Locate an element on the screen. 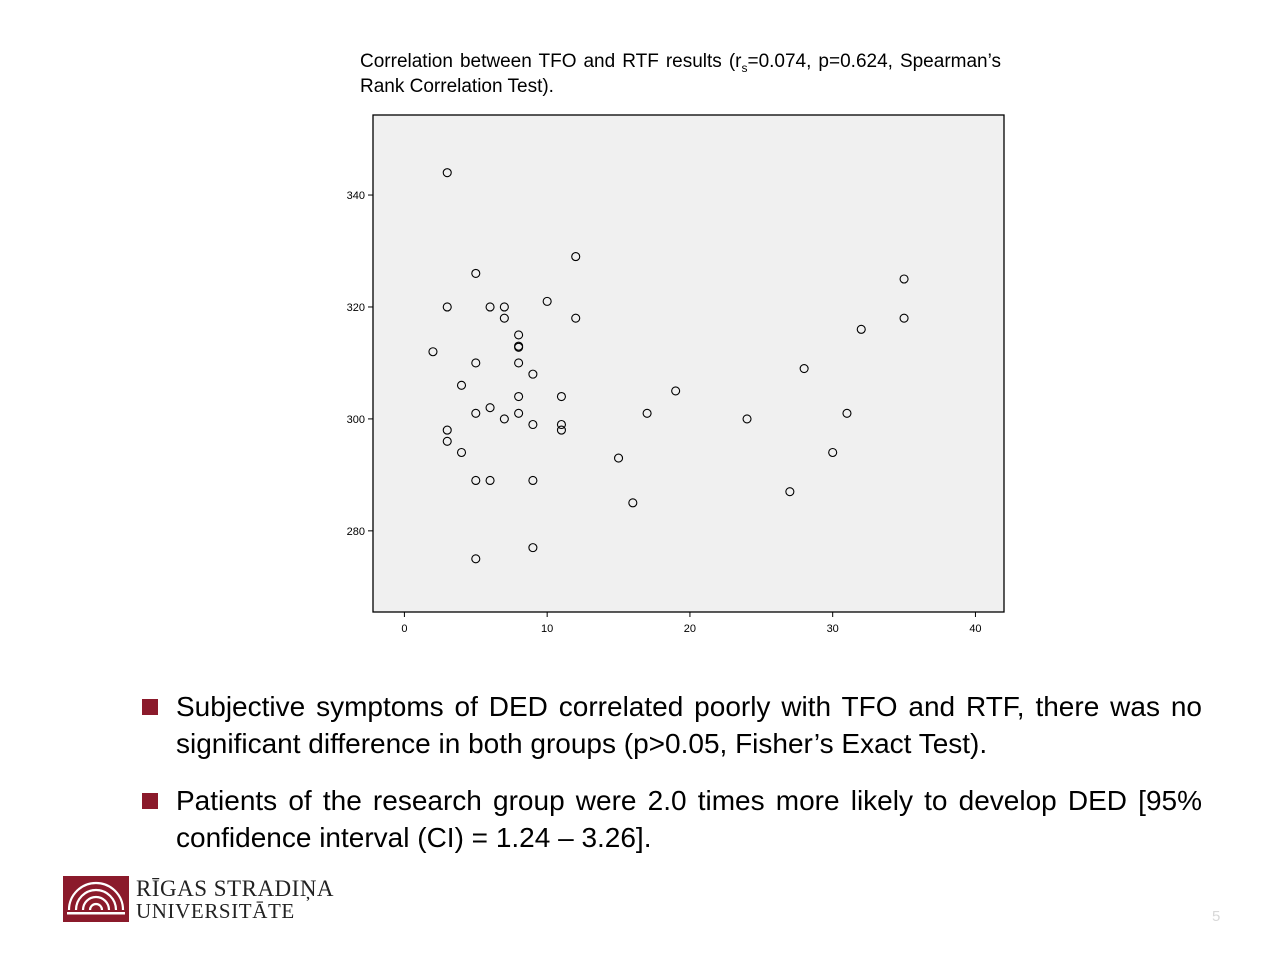 Image resolution: width=1280 pixels, height=960 pixels. x-tick-label-4: 40 is located at coordinates (975, 629).